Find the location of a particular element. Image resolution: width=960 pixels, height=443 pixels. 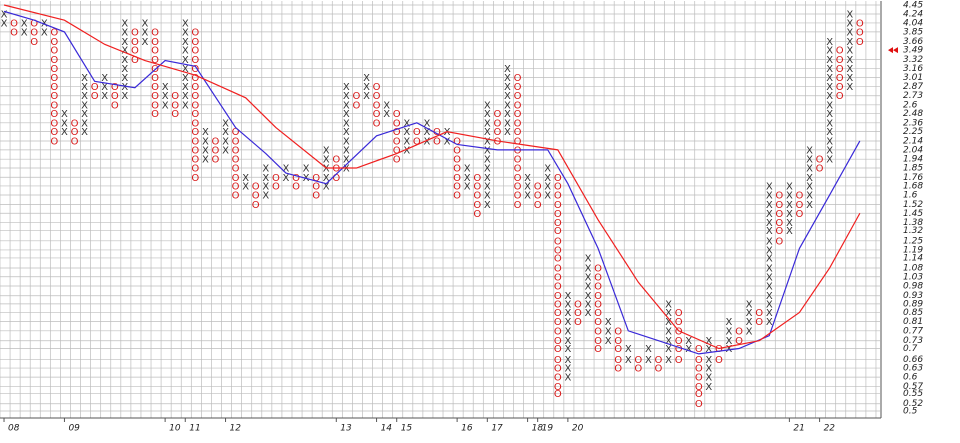

x-tick-label: 09 is located at coordinates (74, 429).